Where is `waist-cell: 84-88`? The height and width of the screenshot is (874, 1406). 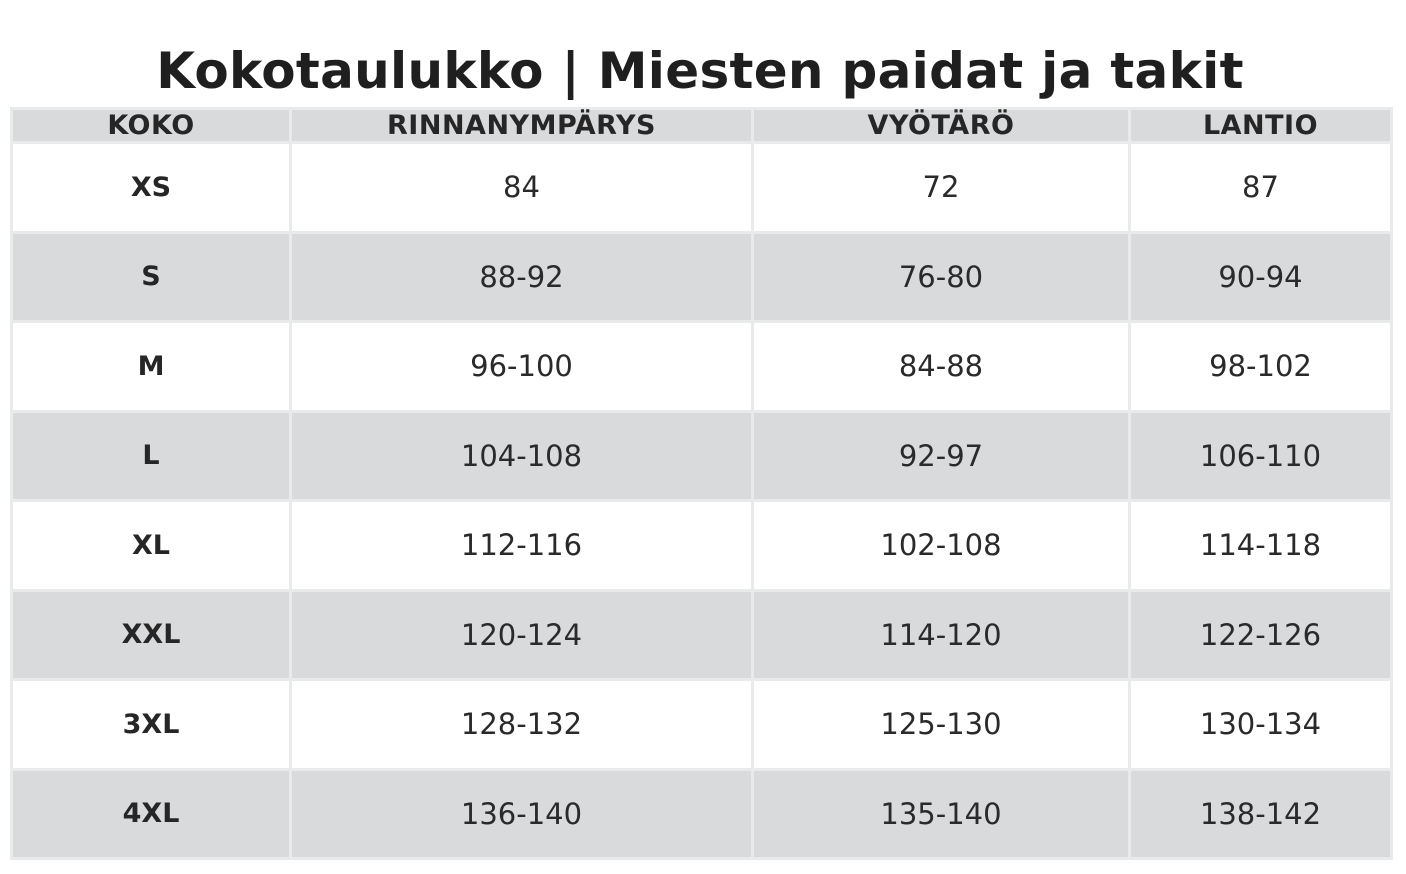 waist-cell: 84-88 is located at coordinates (941, 366).